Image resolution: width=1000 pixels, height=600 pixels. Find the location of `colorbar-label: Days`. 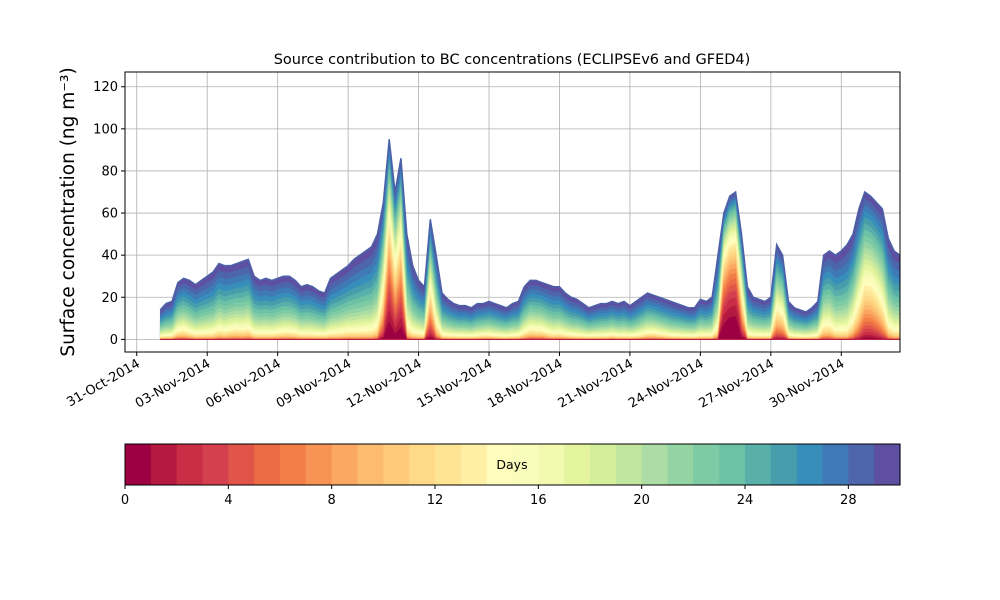

colorbar-label: Days is located at coordinates (511, 464).